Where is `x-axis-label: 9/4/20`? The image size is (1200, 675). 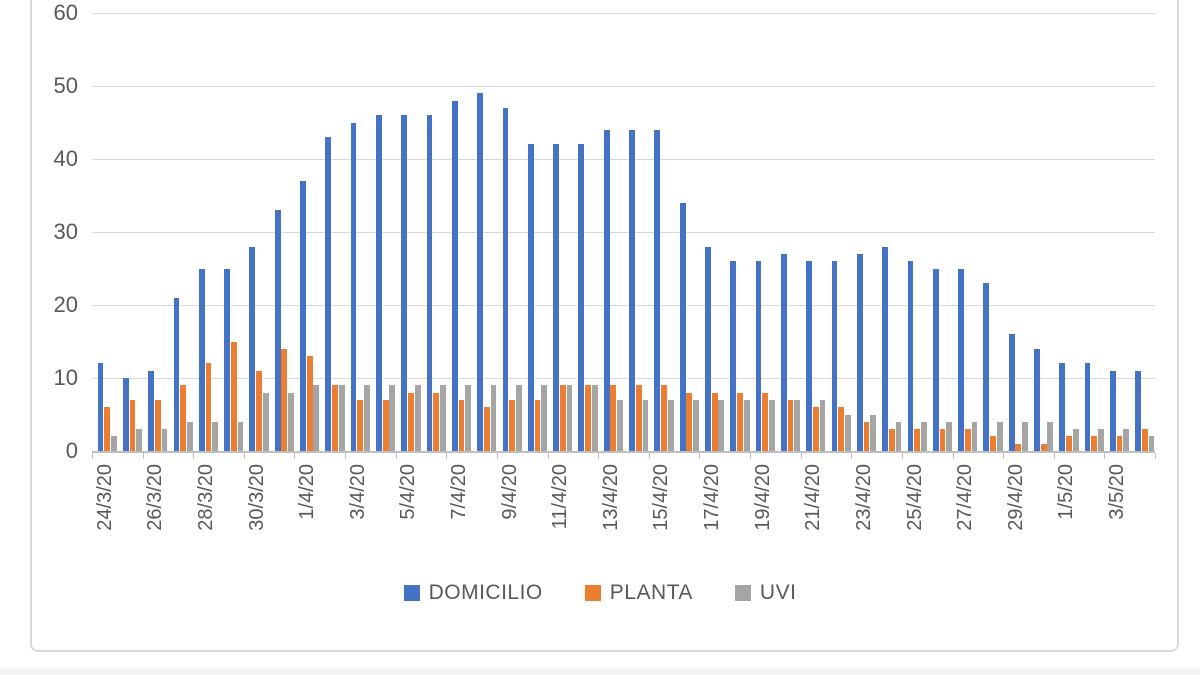
x-axis-label: 9/4/20 is located at coordinates (509, 492).